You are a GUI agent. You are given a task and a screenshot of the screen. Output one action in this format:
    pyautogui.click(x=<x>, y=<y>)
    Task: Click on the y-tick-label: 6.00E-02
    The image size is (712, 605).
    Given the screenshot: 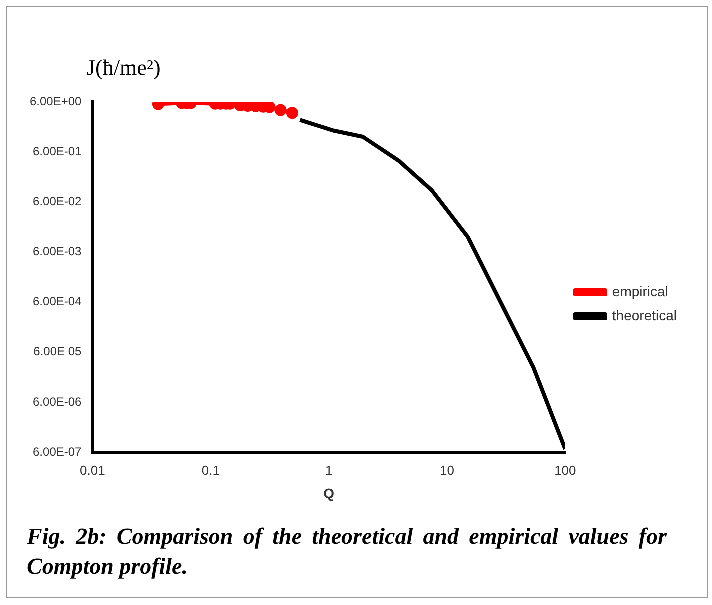 What is the action you would take?
    pyautogui.click(x=57, y=201)
    